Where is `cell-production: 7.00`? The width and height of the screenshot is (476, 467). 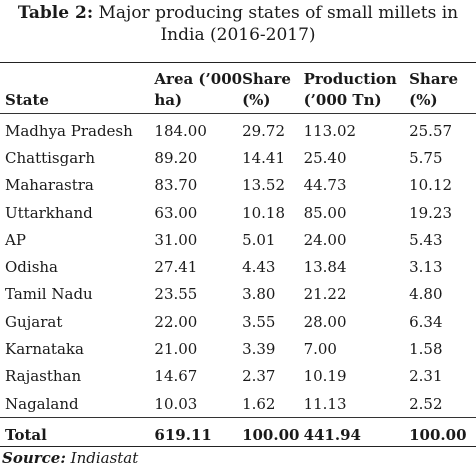
cell-production: 7.00 is located at coordinates (320, 349).